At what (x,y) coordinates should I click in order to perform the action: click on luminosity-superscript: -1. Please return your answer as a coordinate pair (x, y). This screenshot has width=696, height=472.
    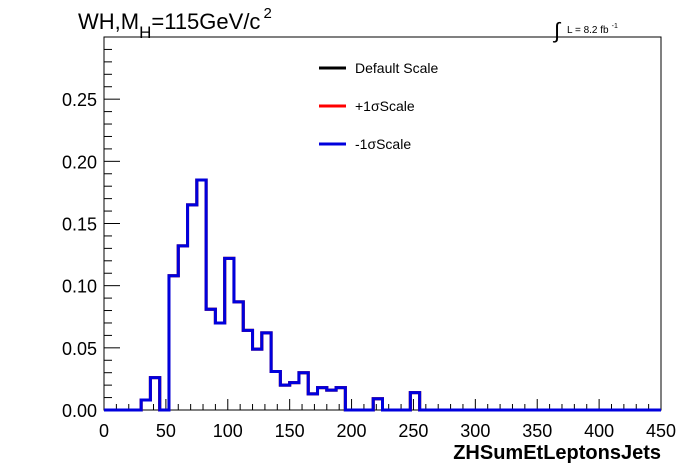
    Looking at the image, I should click on (615, 26).